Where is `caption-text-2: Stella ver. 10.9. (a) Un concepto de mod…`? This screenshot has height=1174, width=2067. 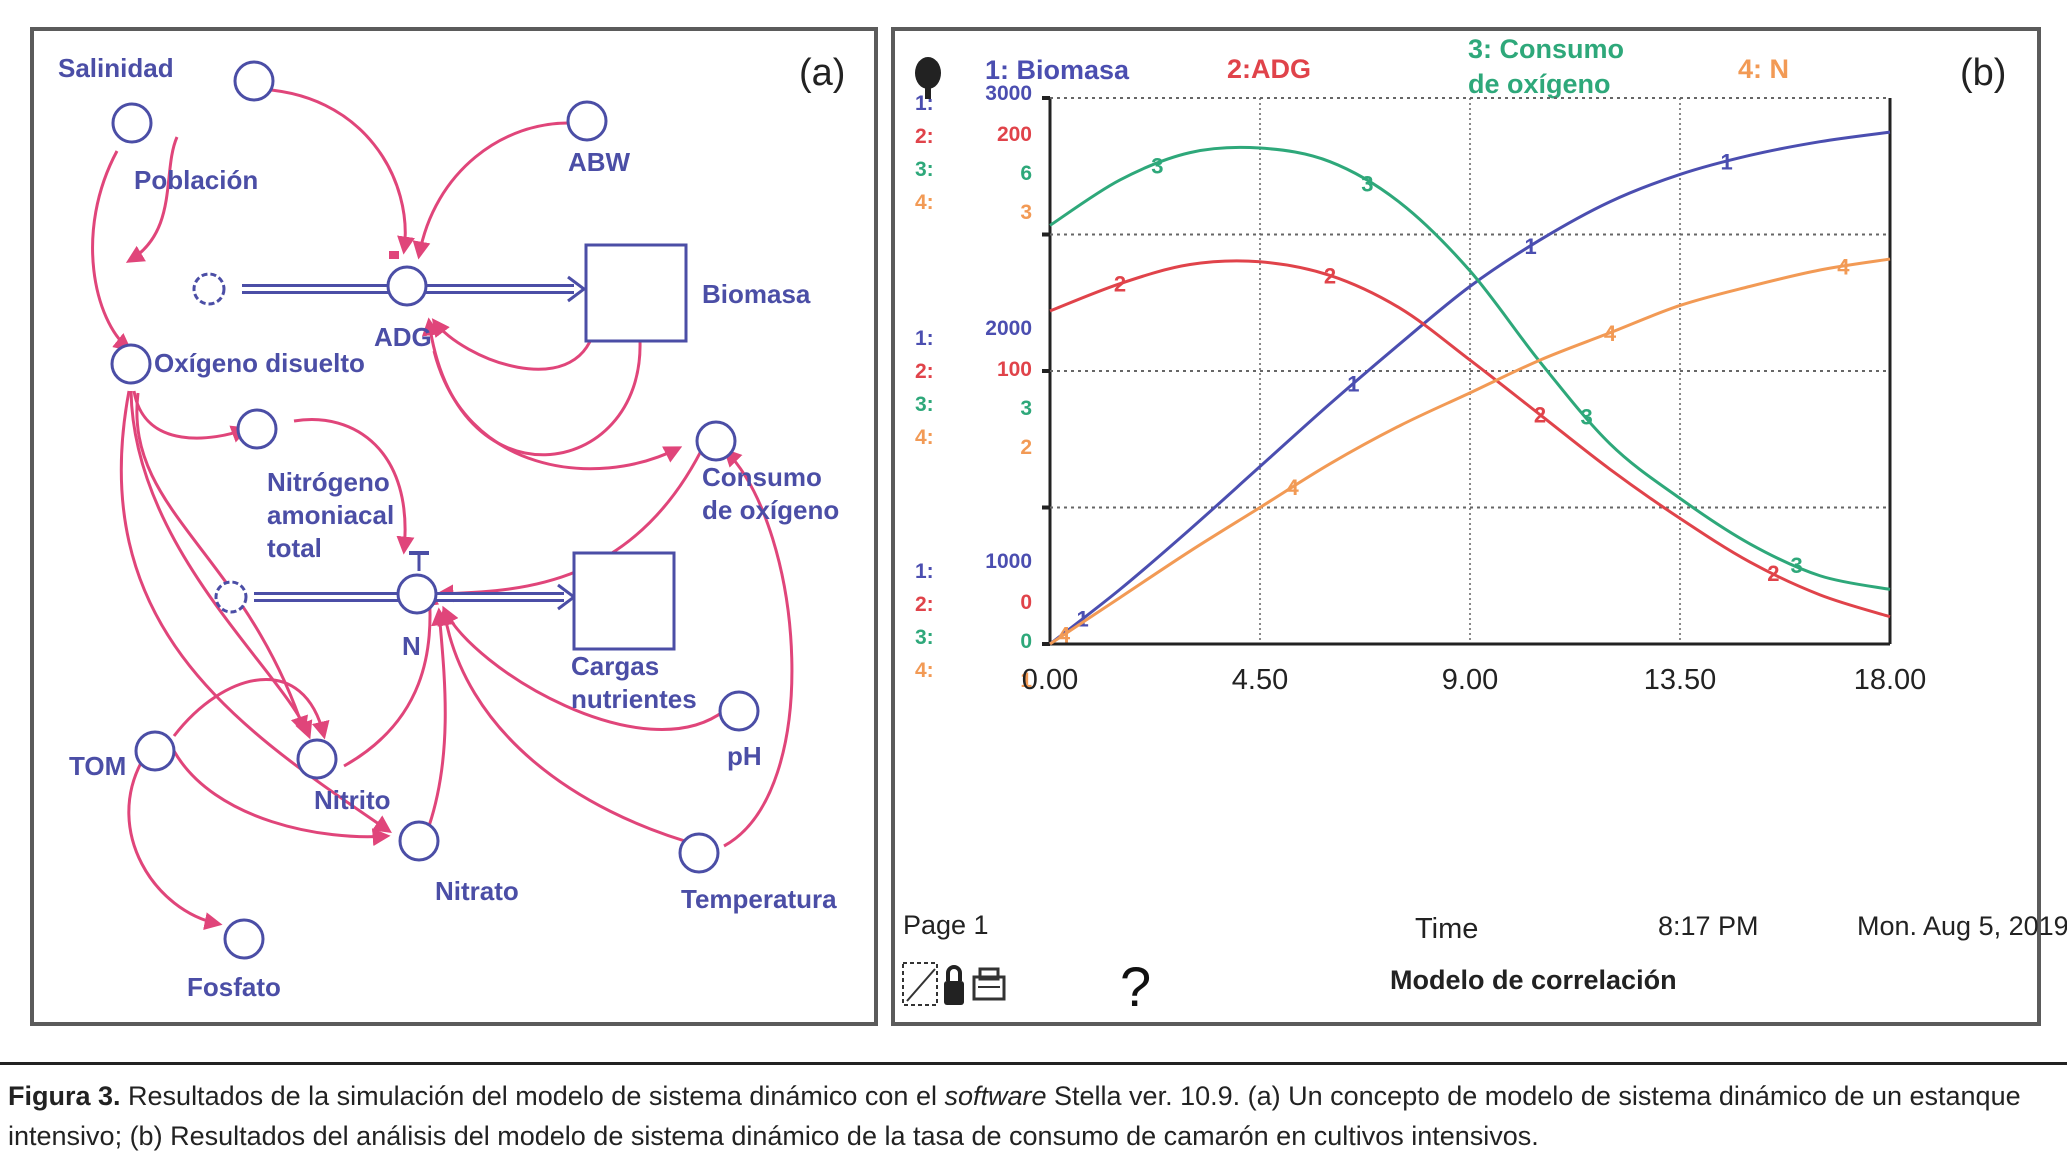
caption-text-2: Stella ver. 10.9. (a) Un concepto de mod… is located at coordinates (1014, 1116).